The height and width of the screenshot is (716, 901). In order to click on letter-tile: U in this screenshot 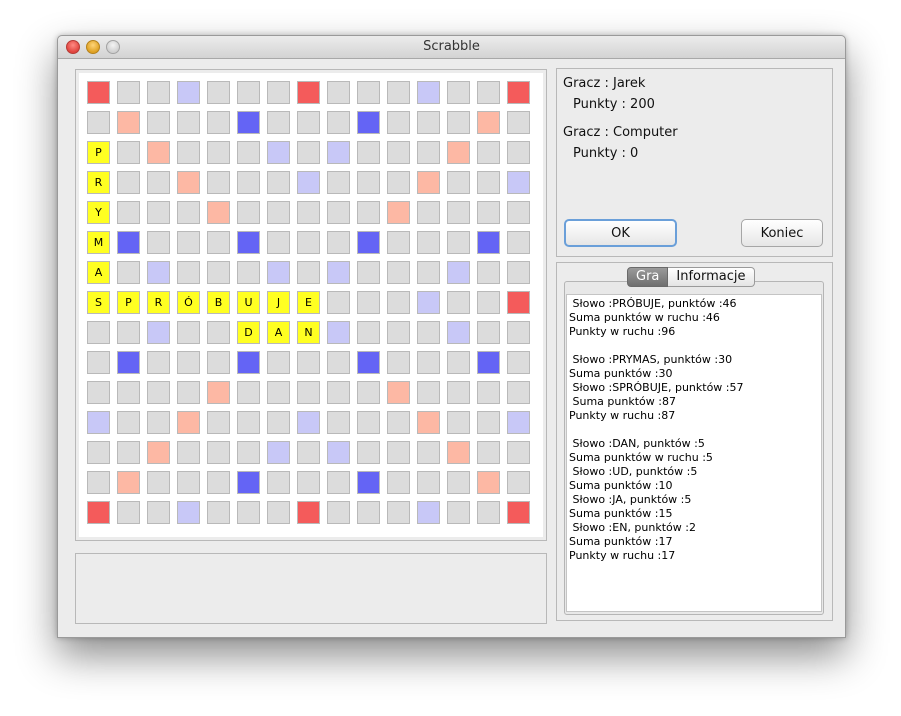, I will do `click(248, 302)`.